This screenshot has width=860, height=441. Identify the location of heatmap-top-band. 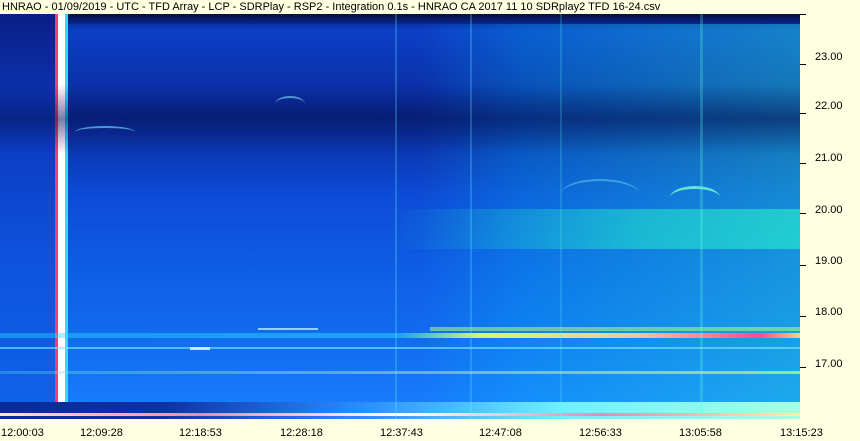
(400, 19).